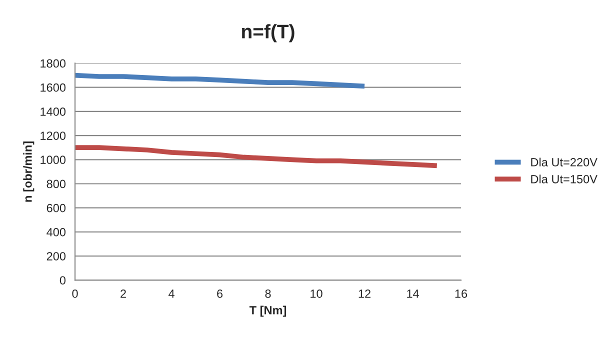  Describe the element at coordinates (123, 294) in the screenshot. I see `x-tick-label: 2` at that location.